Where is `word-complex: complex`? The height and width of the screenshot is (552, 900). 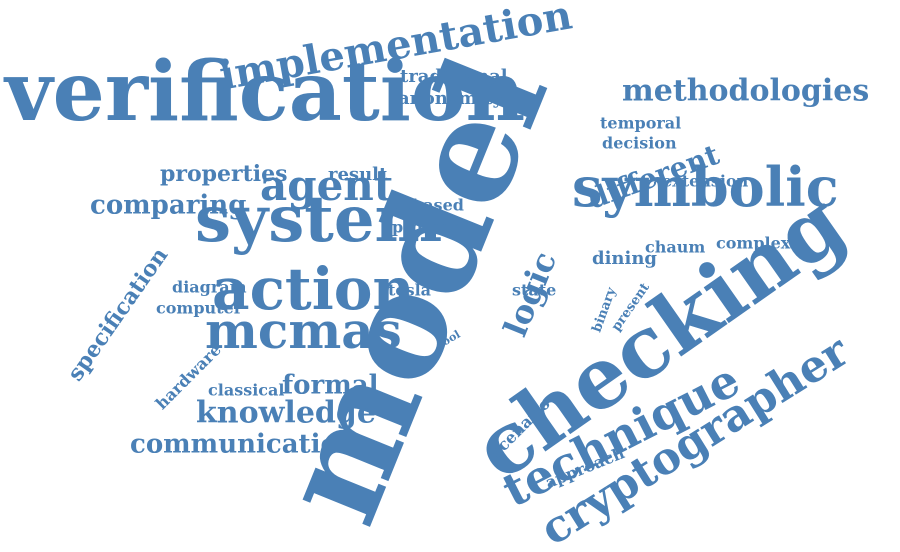 word-complex: complex is located at coordinates (753, 243).